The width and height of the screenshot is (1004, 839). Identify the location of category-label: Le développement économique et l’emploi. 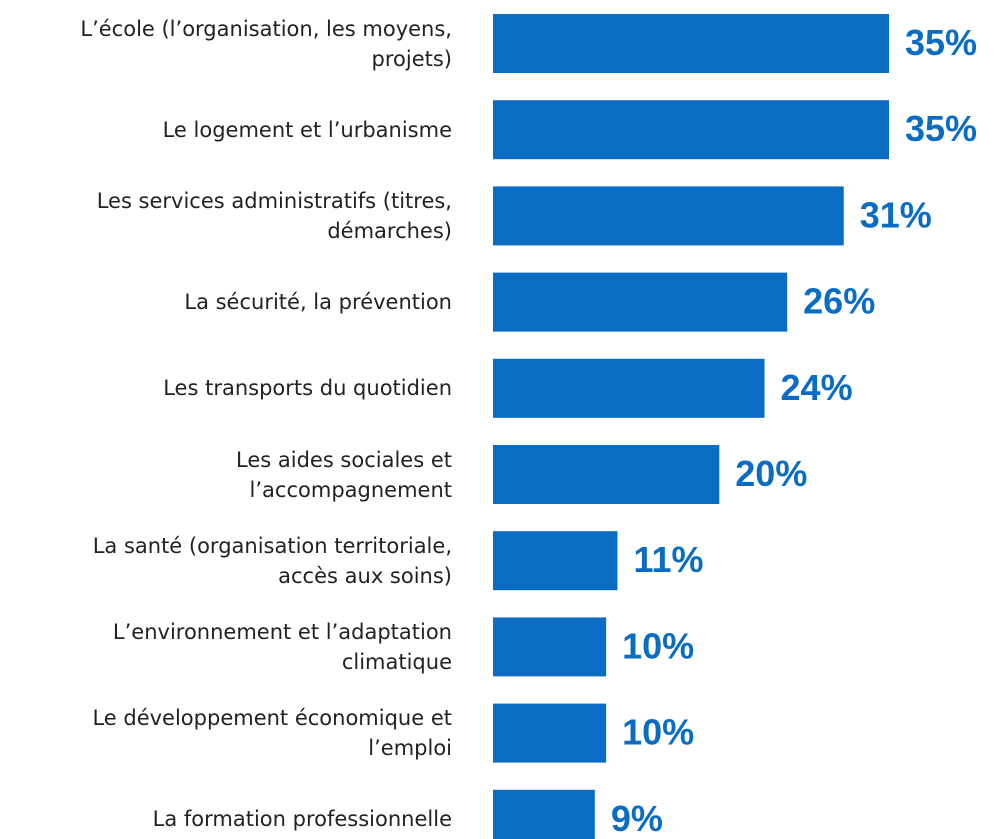
(272, 733).